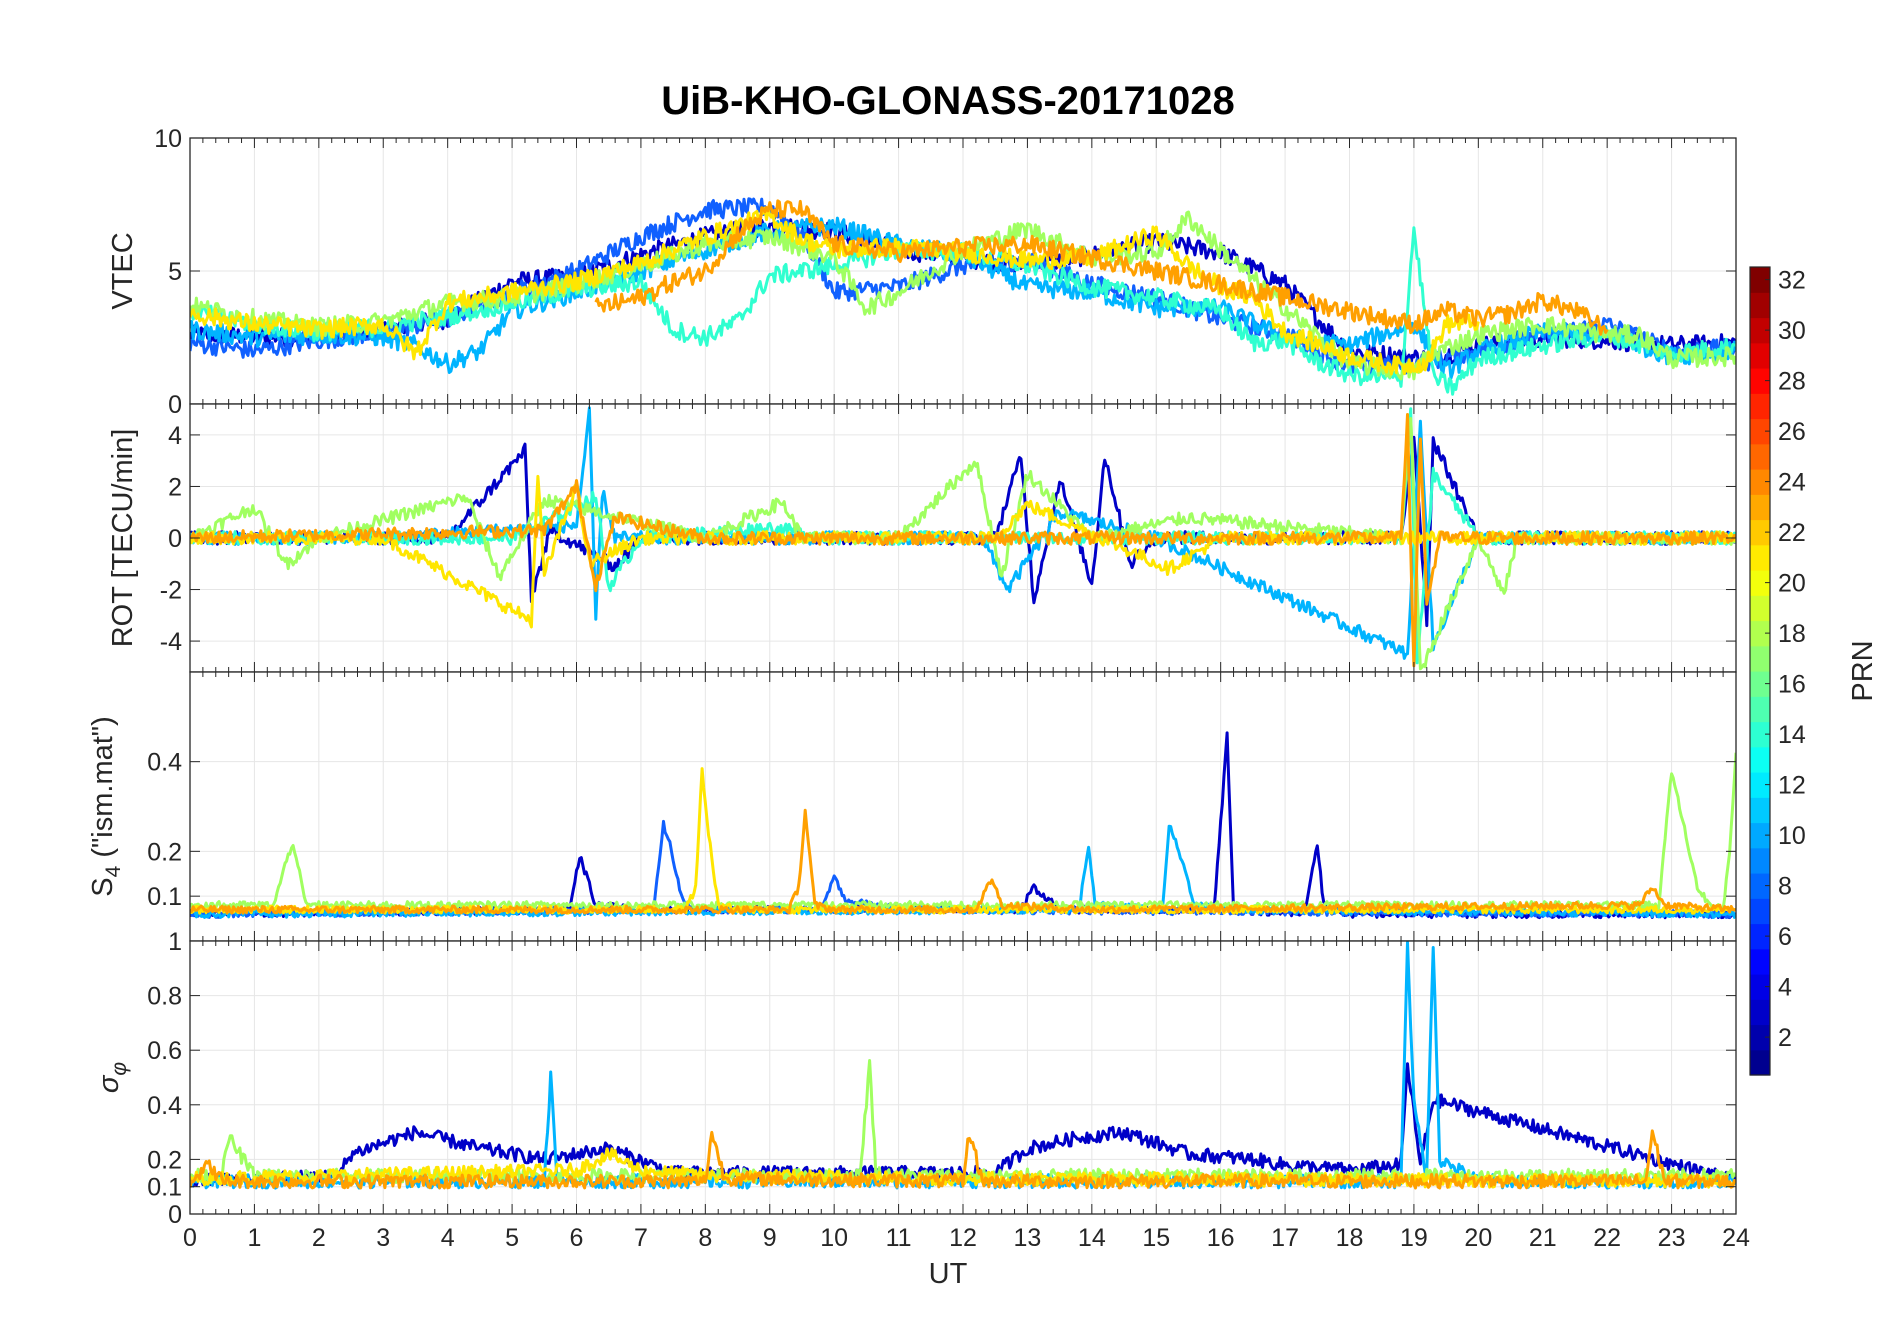 This screenshot has width=1902, height=1330. What do you see at coordinates (175, 436) in the screenshot?
I see `y-tick-label: 4` at bounding box center [175, 436].